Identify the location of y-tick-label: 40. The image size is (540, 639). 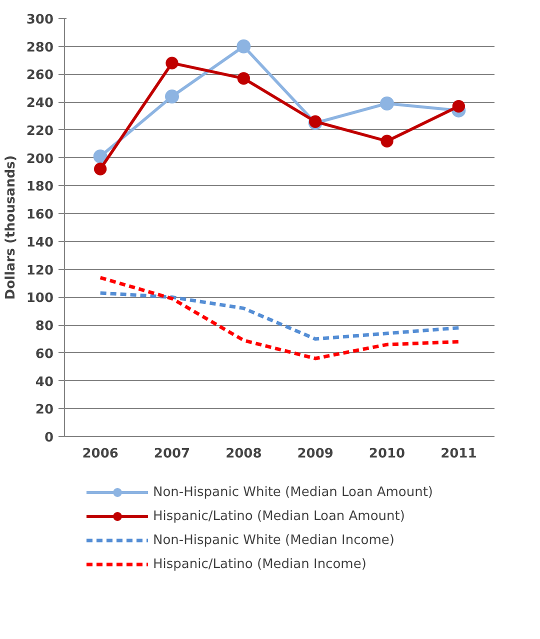
(44, 382).